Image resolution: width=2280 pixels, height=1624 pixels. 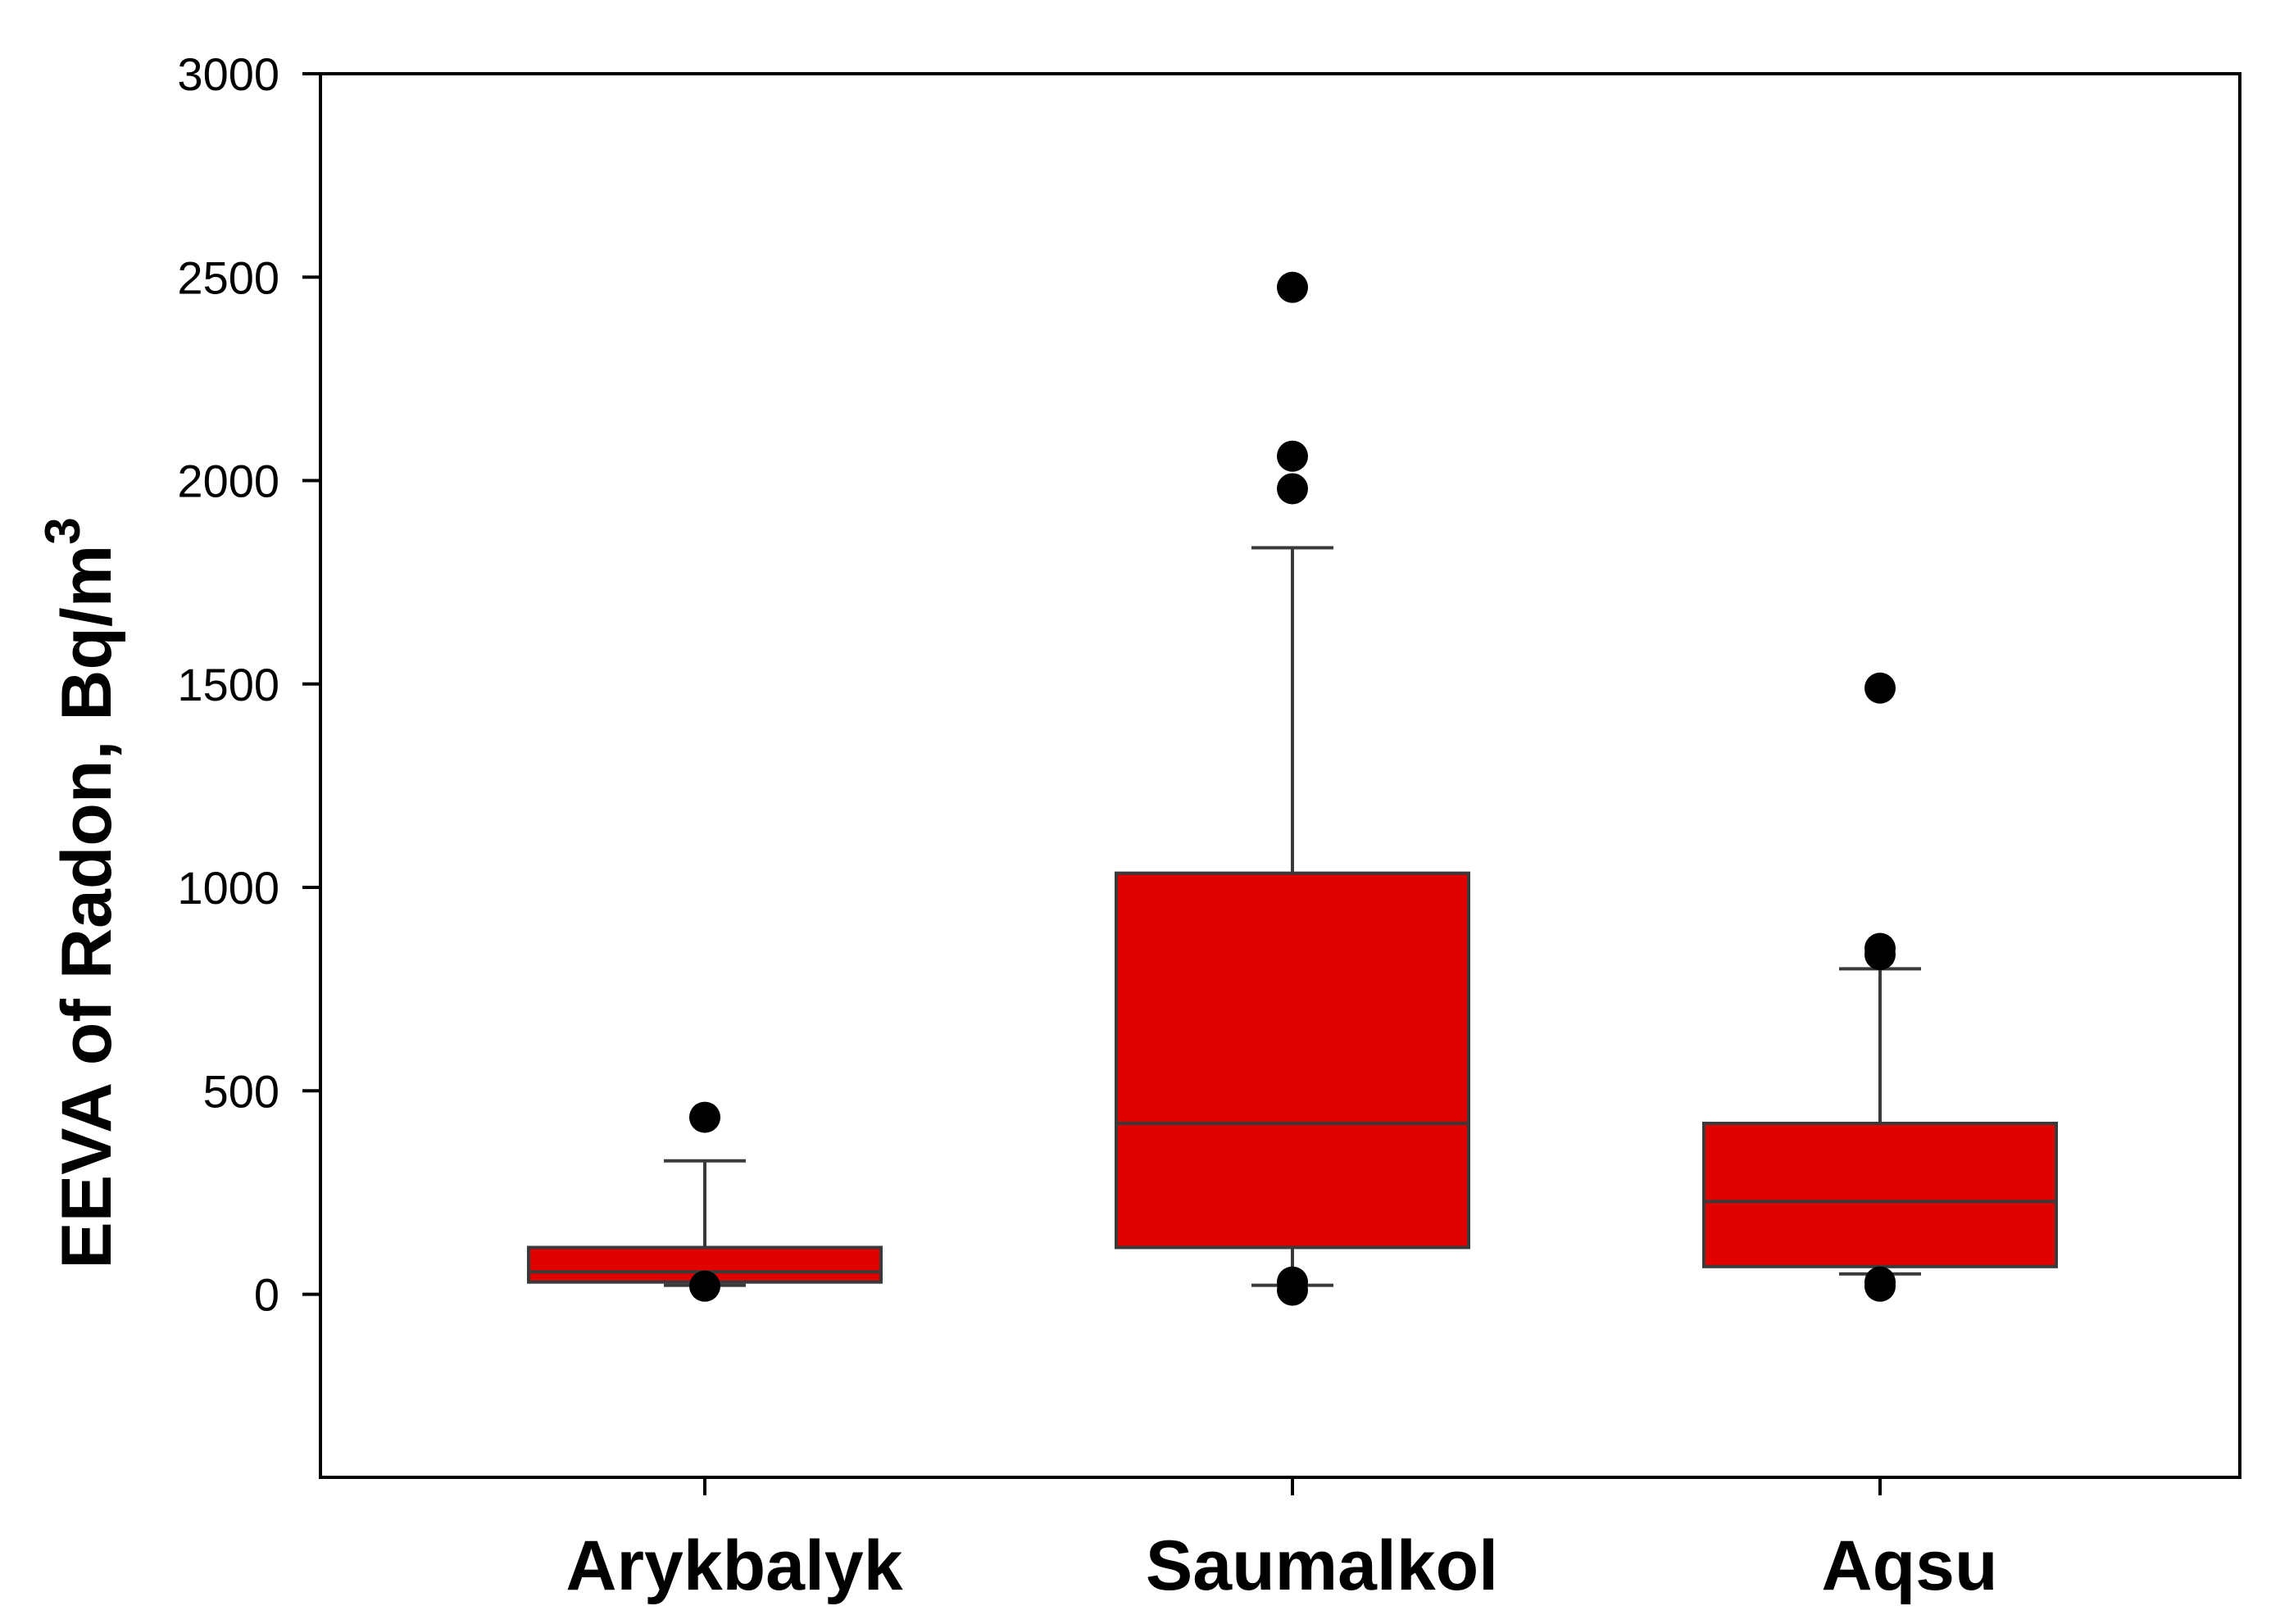 What do you see at coordinates (733, 1566) in the screenshot?
I see `x-tick-label-arykbalyk: Arykbalyk` at bounding box center [733, 1566].